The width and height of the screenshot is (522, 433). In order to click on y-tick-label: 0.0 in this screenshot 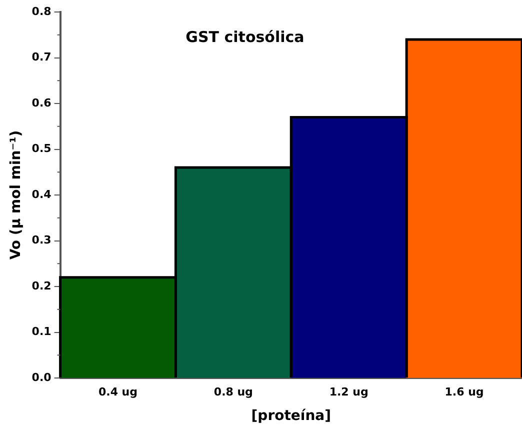, I will do `click(42, 377)`.